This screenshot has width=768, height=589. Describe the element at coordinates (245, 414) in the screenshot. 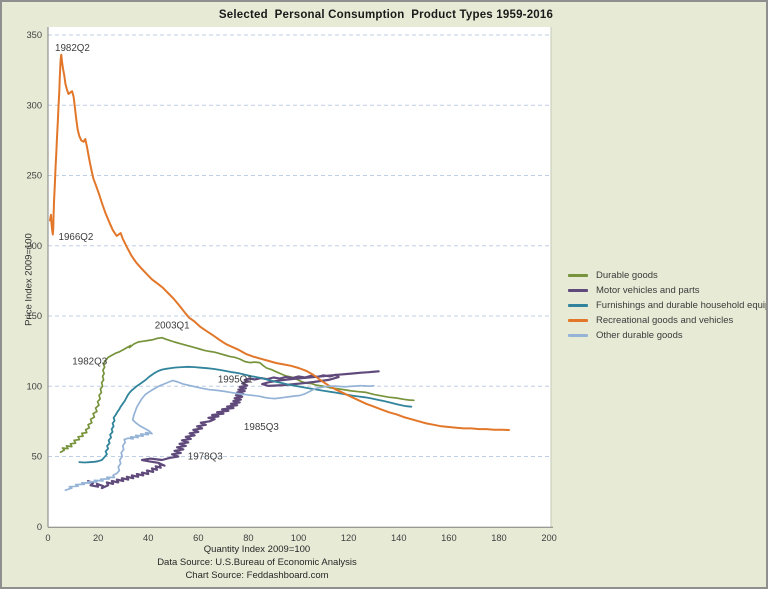

I see `series-line-furnishings-and-durable-household-equipment` at that location.